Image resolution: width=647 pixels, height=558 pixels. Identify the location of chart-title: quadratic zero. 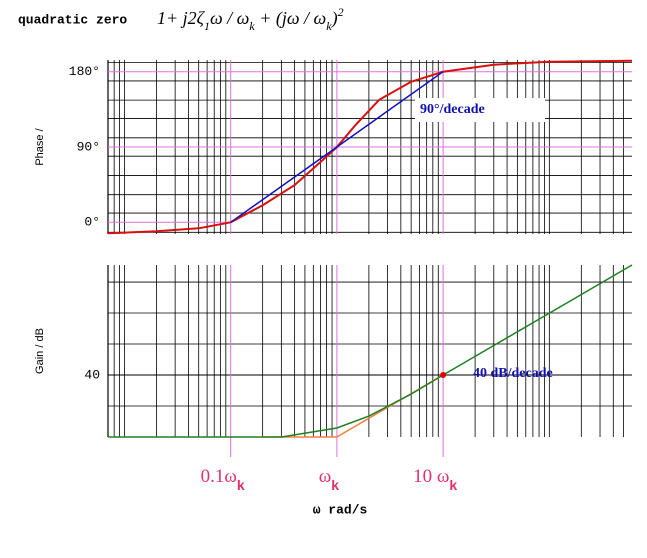
(72, 19).